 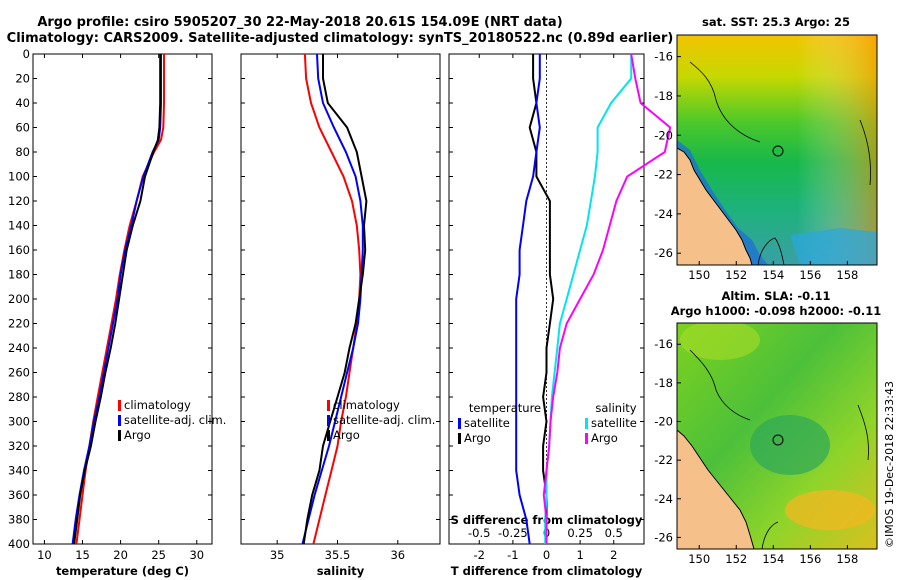 What do you see at coordinates (699, 275) in the screenshot?
I see `sst-axes-lon-label: 150` at bounding box center [699, 275].